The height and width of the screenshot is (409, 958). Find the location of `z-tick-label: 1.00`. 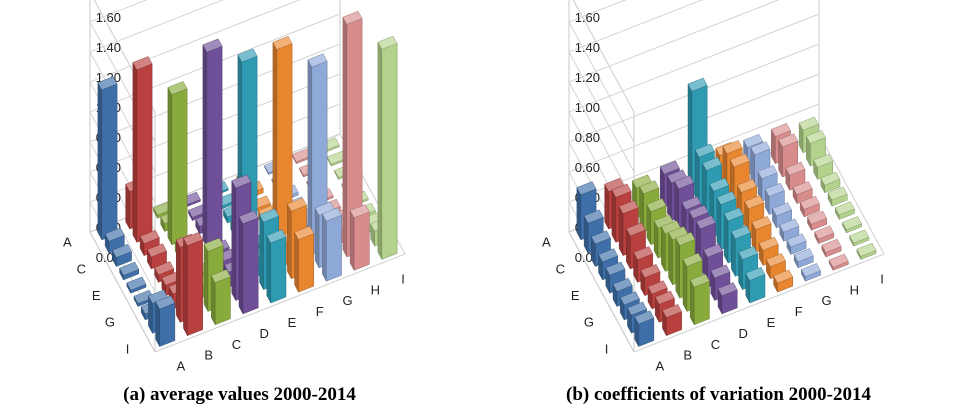

z-tick-label: 1.00 is located at coordinates (587, 107).